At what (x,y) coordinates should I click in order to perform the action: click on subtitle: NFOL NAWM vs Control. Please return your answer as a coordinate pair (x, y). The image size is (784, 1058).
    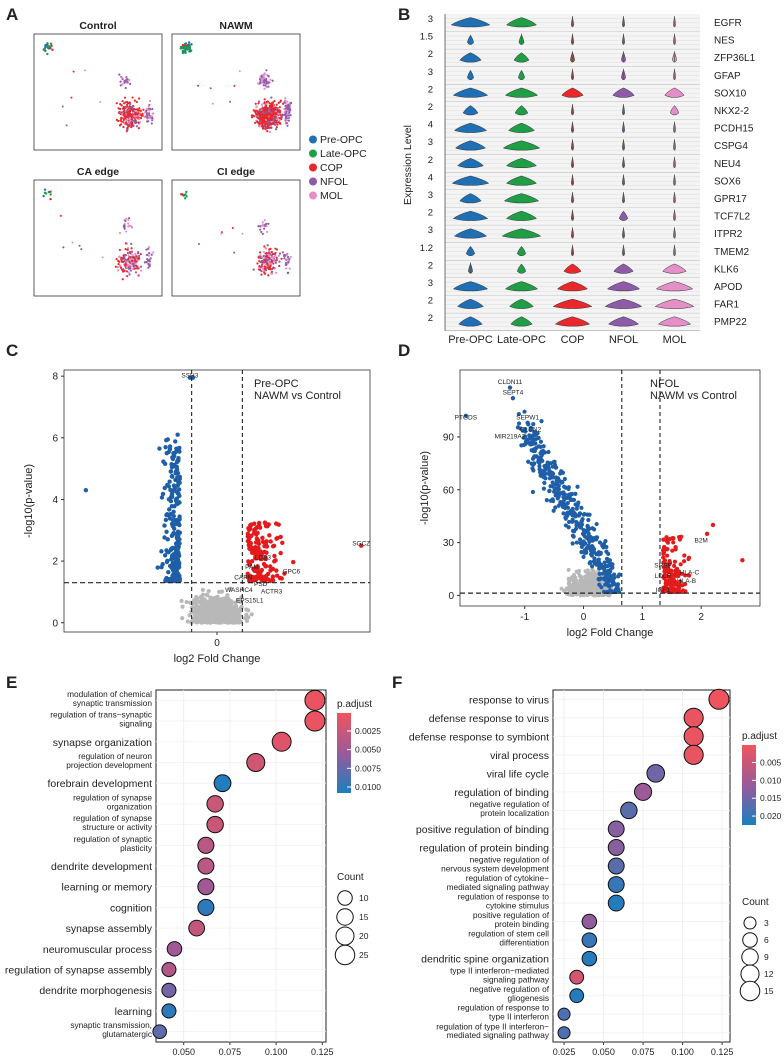
    Looking at the image, I should click on (693, 390).